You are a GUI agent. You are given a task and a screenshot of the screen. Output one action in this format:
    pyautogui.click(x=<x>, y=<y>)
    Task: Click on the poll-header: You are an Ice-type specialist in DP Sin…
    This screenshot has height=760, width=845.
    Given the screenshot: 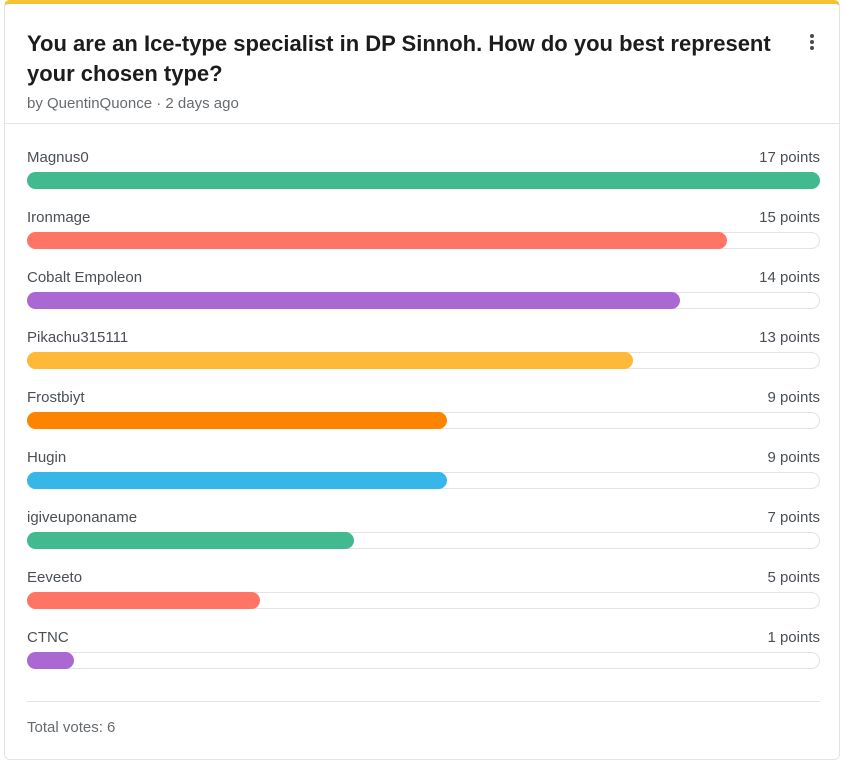 What is the action you would take?
    pyautogui.click(x=412, y=70)
    